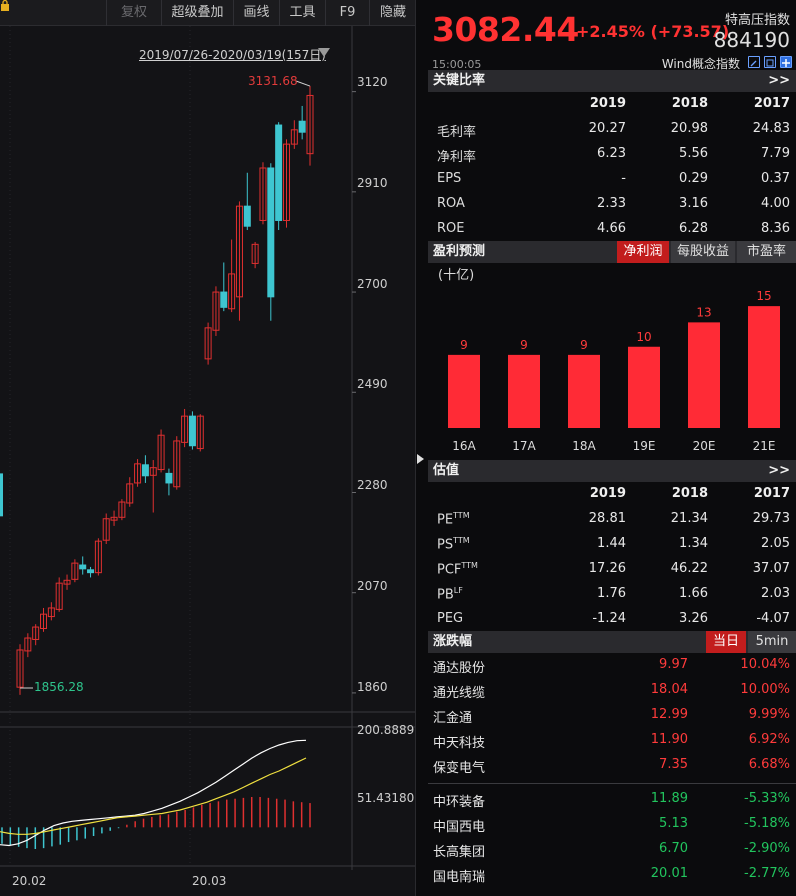 The width and height of the screenshot is (796, 896). I want to click on stock-name: 国电南瑞, so click(459, 877).